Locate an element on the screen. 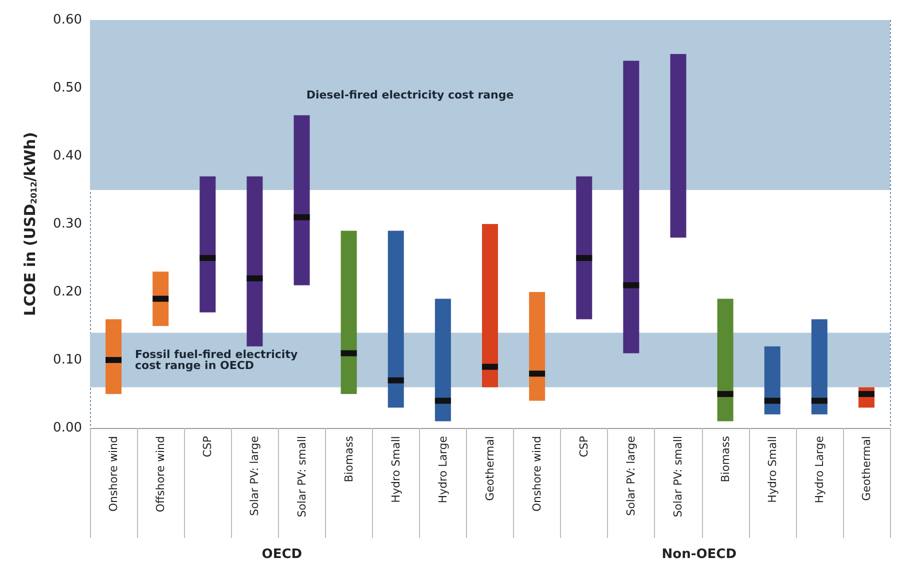 The image size is (904, 579). text: OECD is located at coordinates (282, 554).